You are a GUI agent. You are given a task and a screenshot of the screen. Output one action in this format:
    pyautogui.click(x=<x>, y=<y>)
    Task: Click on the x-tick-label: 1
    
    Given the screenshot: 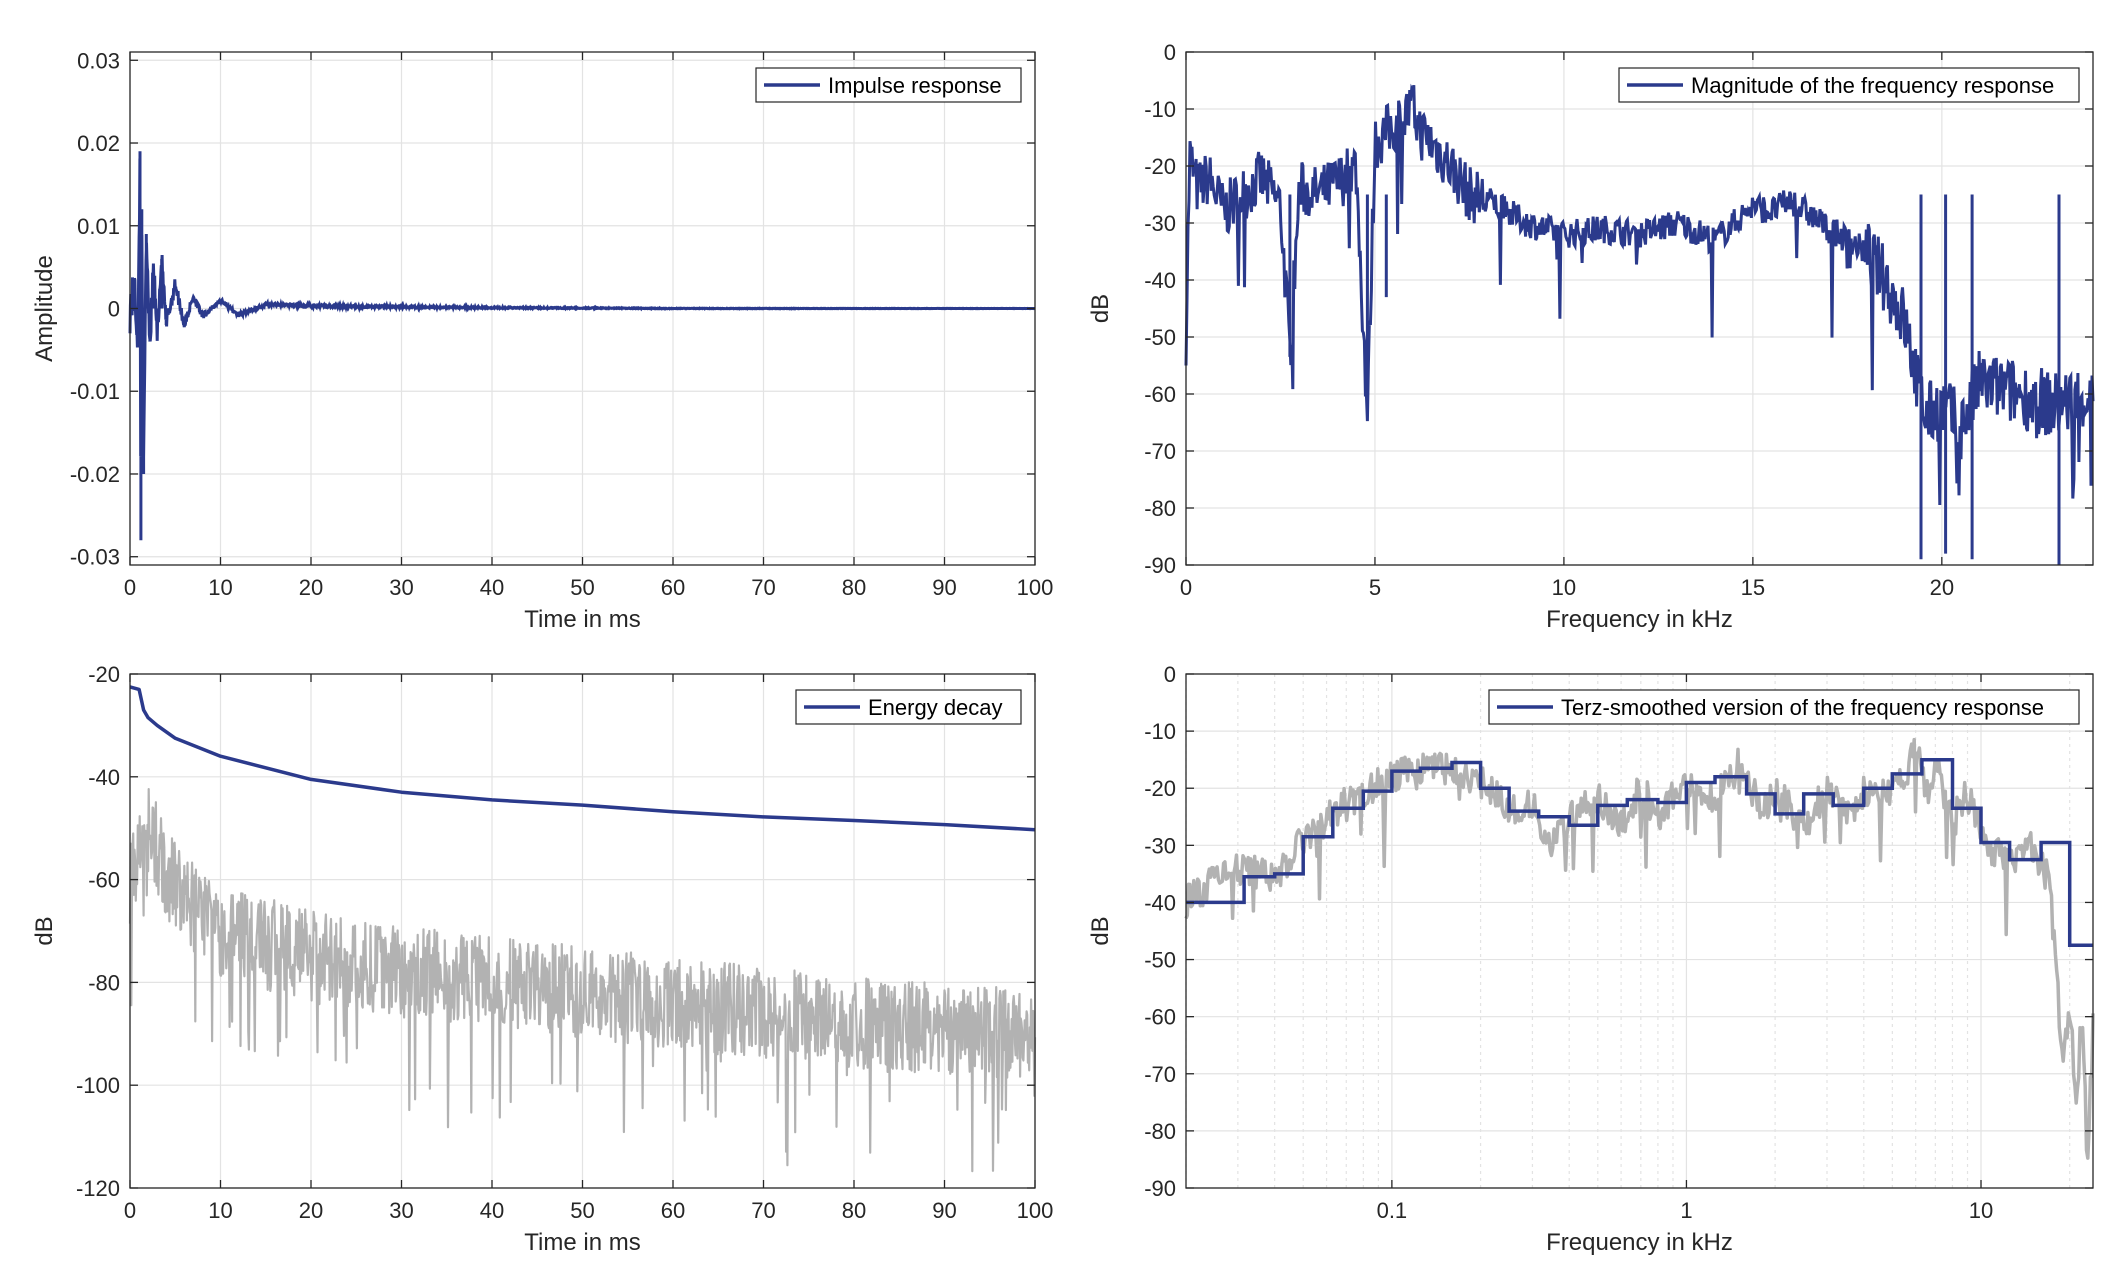 What is the action you would take?
    pyautogui.click(x=1686, y=1210)
    